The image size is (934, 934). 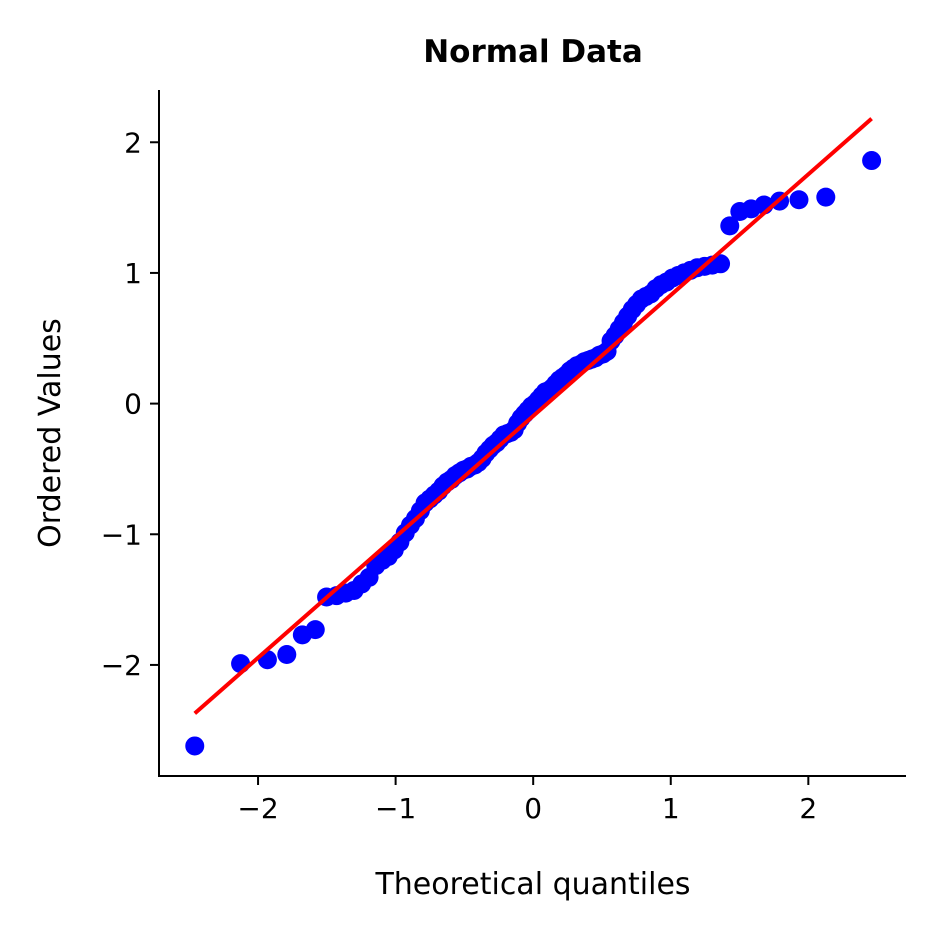 I want to click on x-axis-label: Theoretical quantiles, so click(x=532, y=884).